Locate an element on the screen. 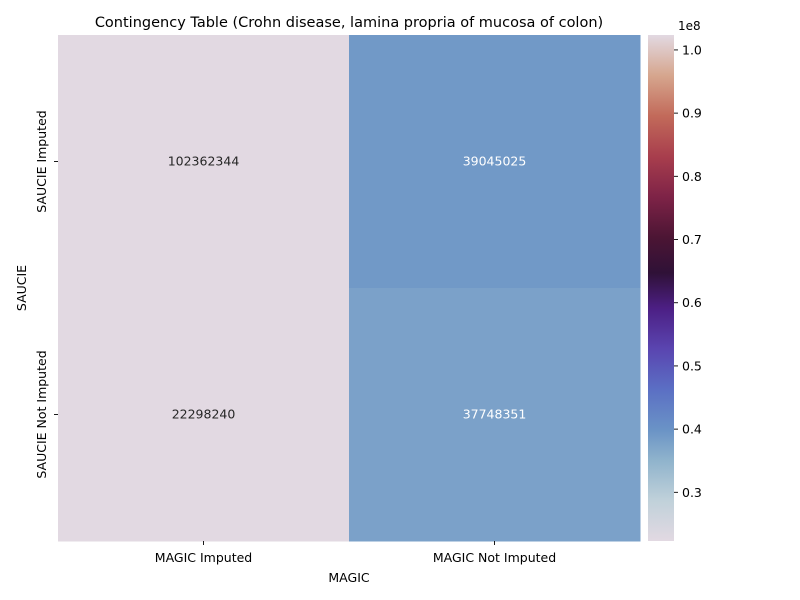 The height and width of the screenshot is (600, 800). cell-value-label: 22298240 is located at coordinates (204, 414).